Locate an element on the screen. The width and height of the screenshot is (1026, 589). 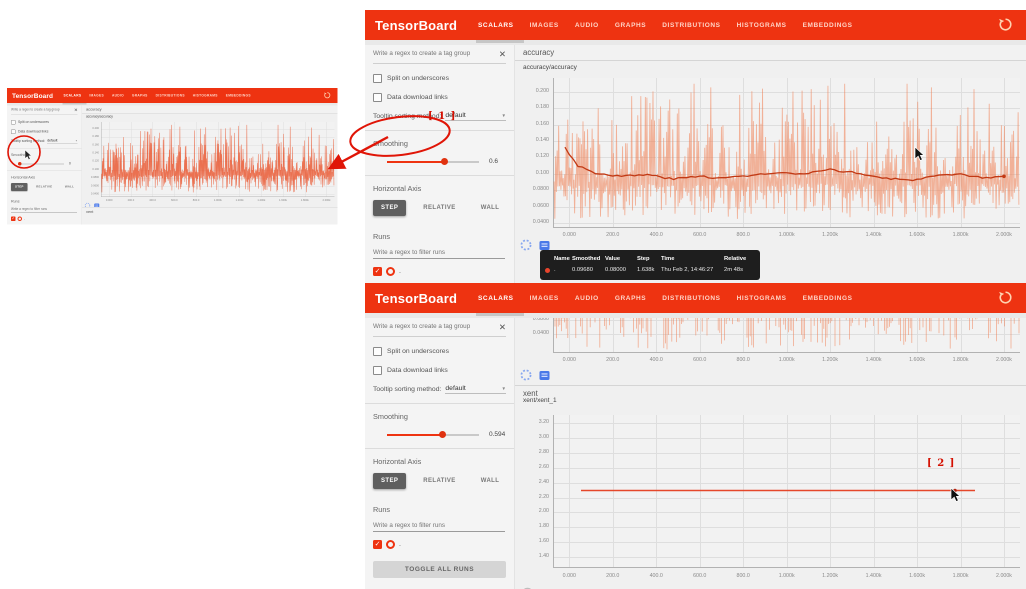
app-title: TensorBoard is located at coordinates (416, 298).